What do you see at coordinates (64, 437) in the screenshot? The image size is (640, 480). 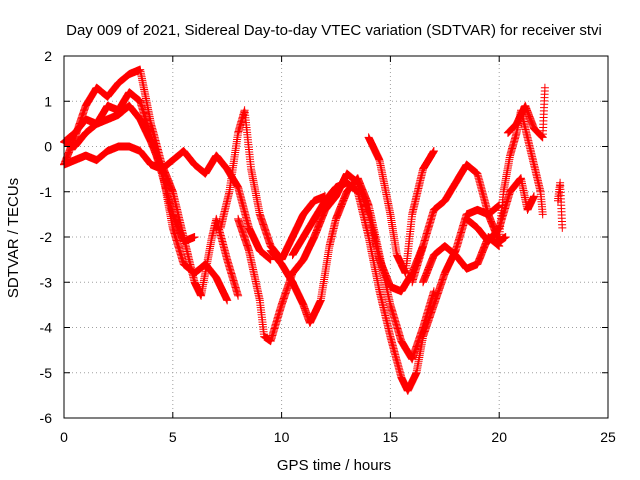 I see `x-tick-label: 0` at bounding box center [64, 437].